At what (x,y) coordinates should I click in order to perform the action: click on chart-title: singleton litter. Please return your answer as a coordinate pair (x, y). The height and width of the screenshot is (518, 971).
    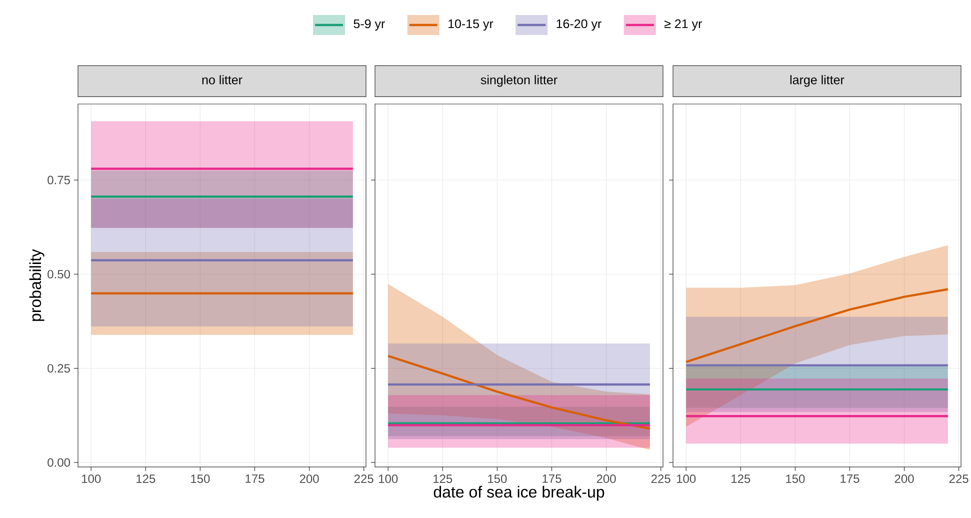
    Looking at the image, I should click on (519, 81).